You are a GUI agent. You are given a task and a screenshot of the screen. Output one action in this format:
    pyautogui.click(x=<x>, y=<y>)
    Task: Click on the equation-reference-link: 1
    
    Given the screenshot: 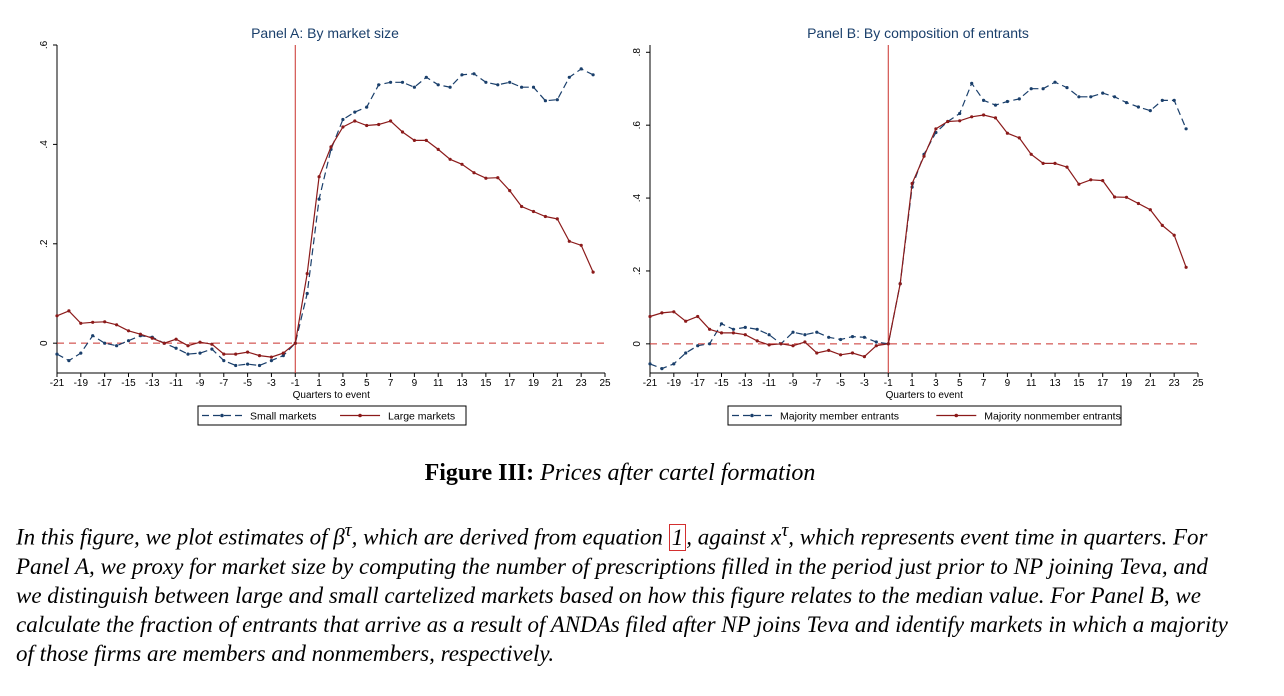 What is the action you would take?
    pyautogui.click(x=677, y=537)
    